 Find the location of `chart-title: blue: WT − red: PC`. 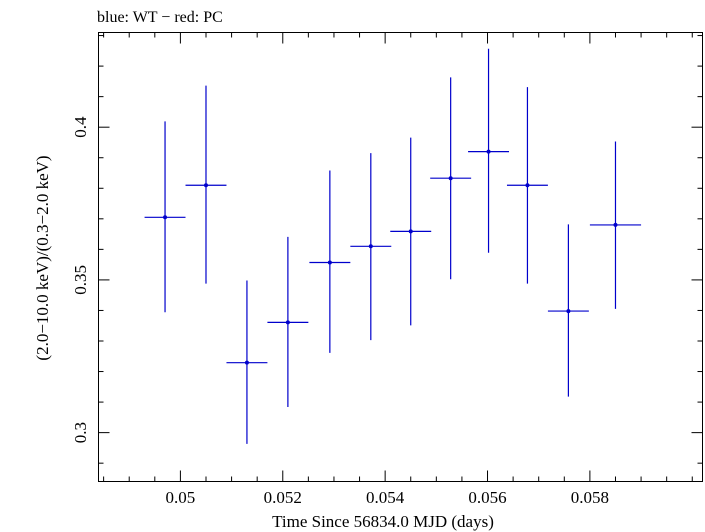

chart-title: blue: WT − red: PC is located at coordinates (160, 17).